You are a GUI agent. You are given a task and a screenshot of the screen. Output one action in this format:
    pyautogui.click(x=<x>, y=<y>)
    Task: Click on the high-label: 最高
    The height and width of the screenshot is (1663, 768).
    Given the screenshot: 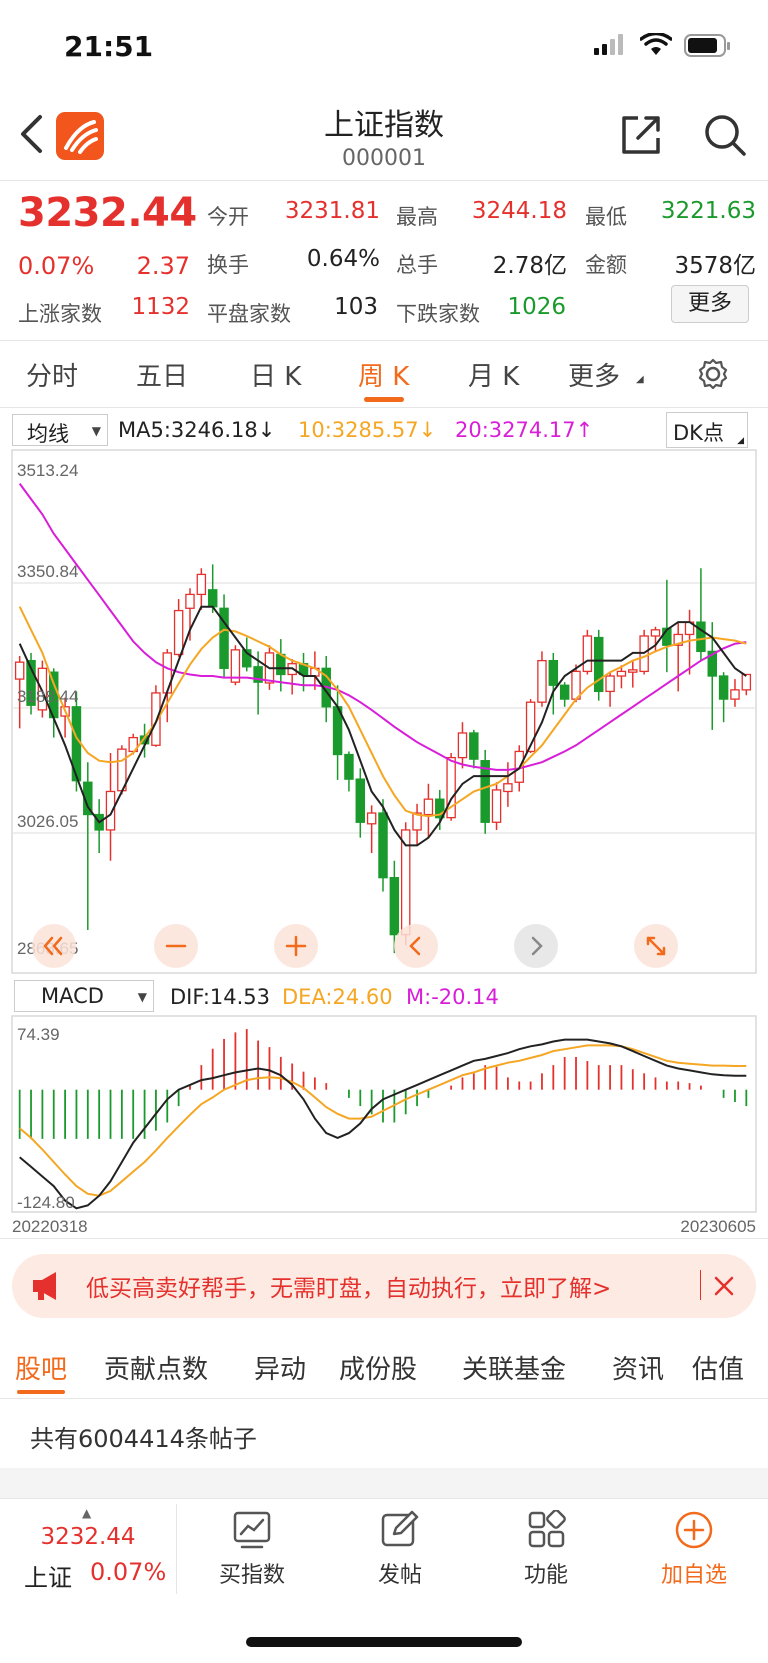 What is the action you would take?
    pyautogui.click(x=417, y=217)
    